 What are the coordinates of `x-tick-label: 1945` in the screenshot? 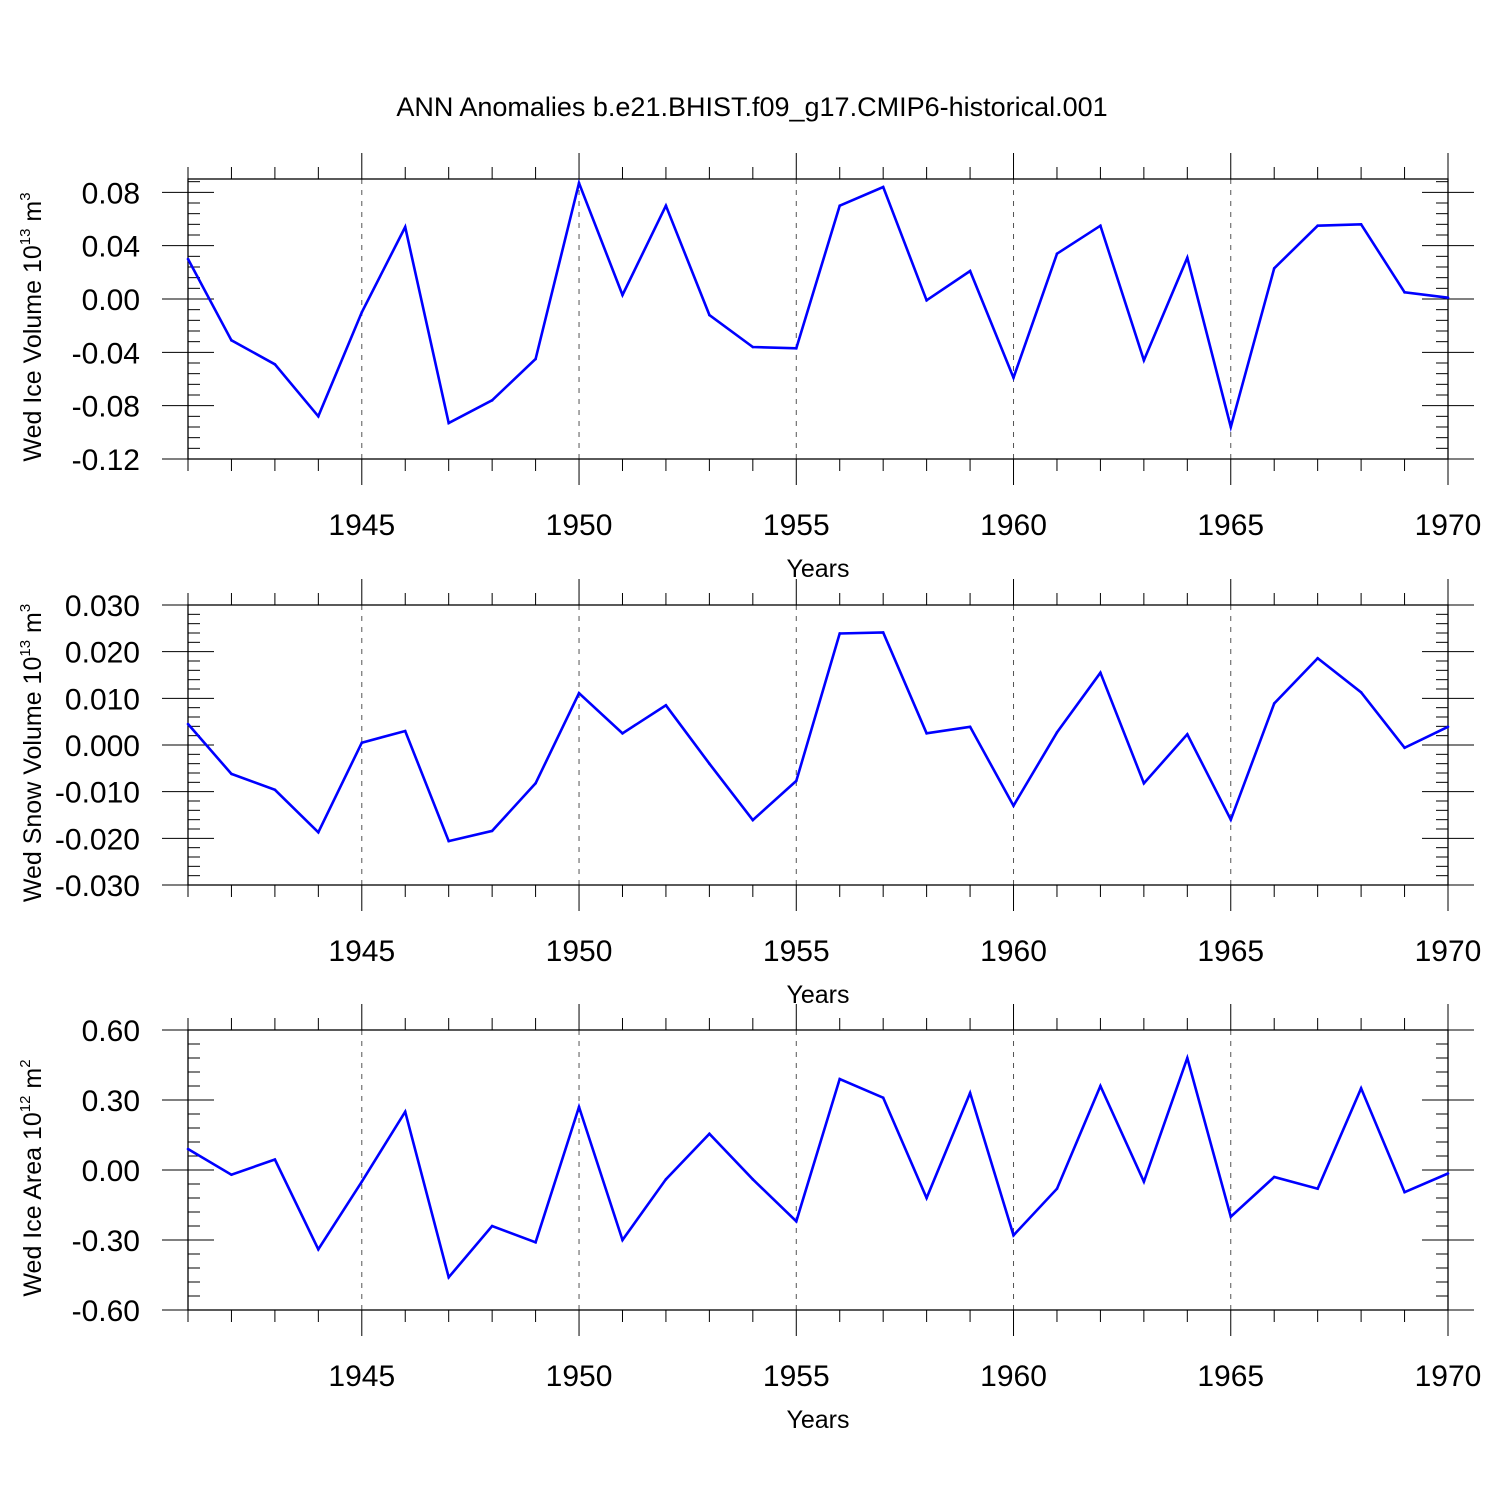 It's located at (361, 951).